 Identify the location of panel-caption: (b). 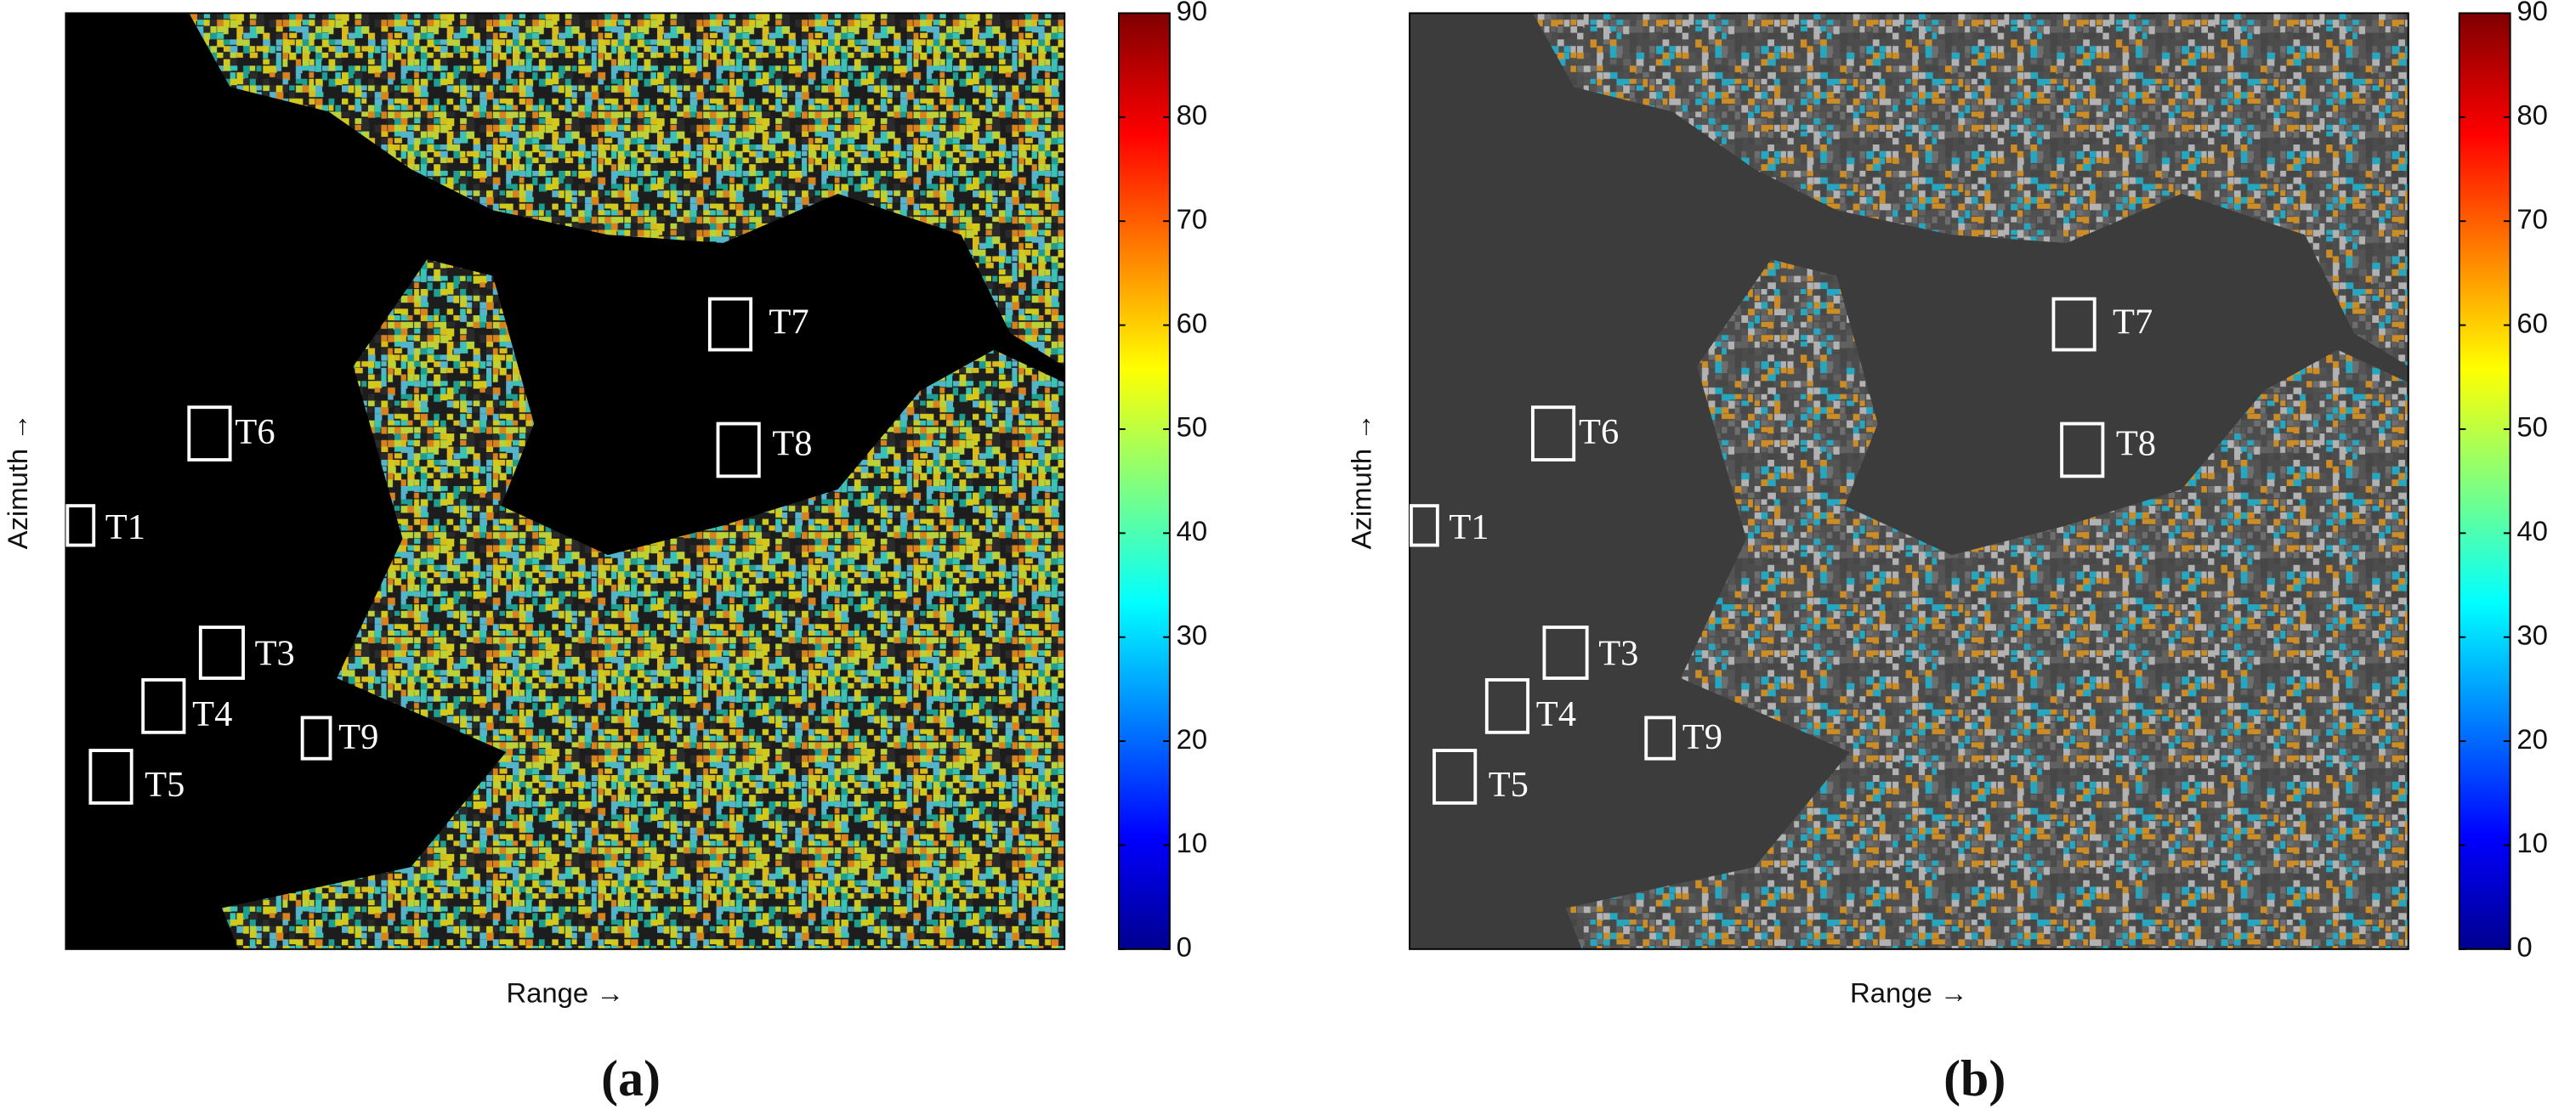
(1975, 1078).